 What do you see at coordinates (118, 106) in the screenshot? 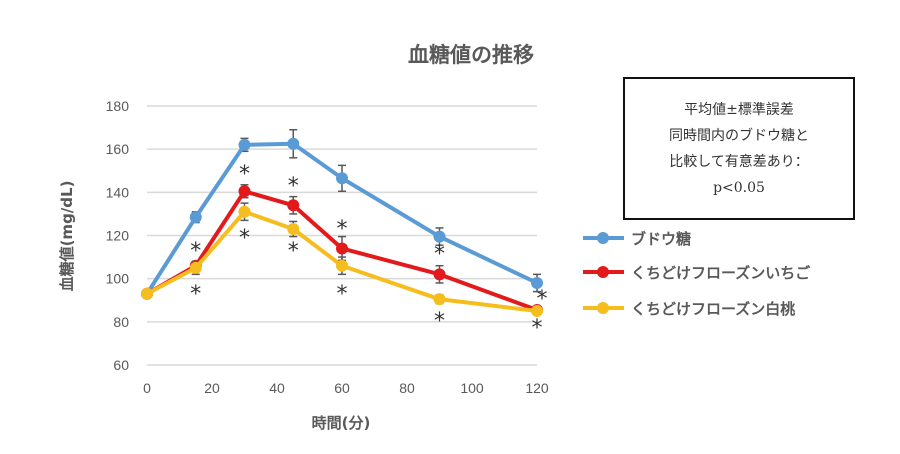
I see `y-tick-label: 180` at bounding box center [118, 106].